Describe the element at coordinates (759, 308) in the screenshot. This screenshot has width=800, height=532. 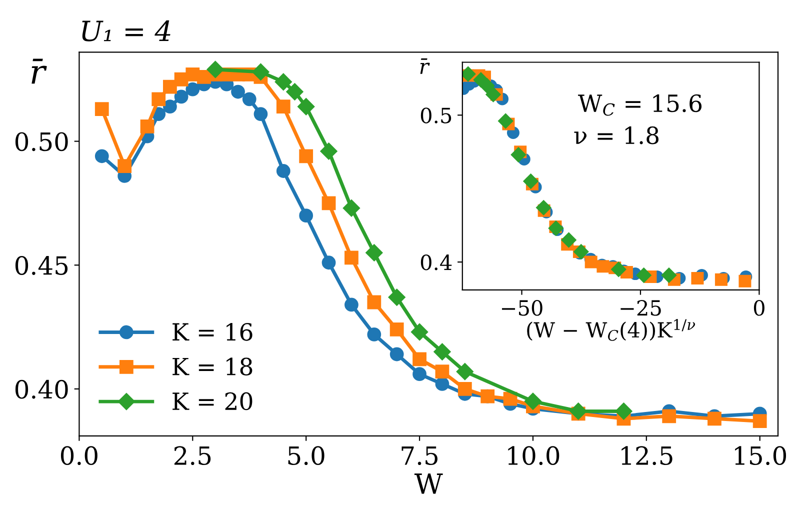
I see `x-tick-label: 0` at that location.